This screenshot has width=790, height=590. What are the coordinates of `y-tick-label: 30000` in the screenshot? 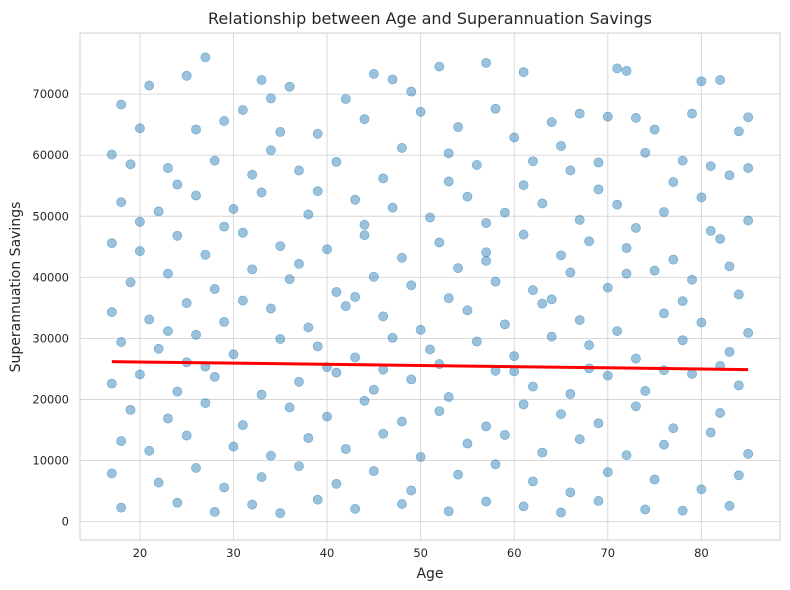 It's located at (50, 338).